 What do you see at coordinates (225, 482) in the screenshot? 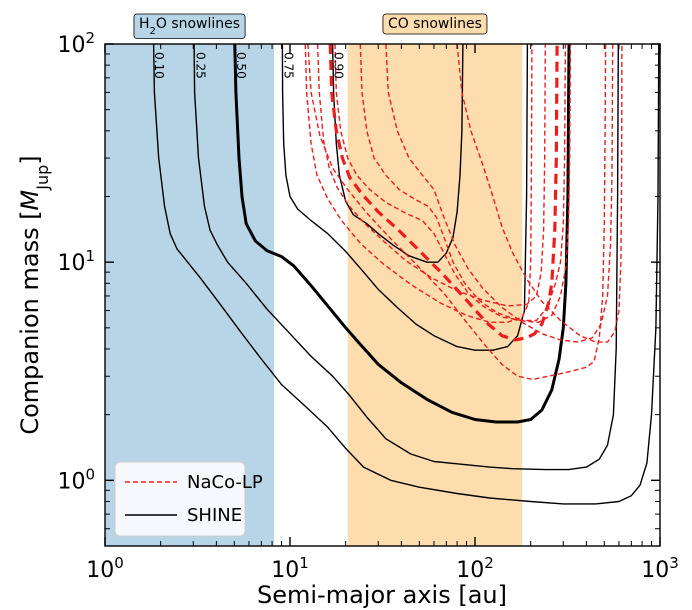
I see `legend-label-naco: NaCo-LP` at bounding box center [225, 482].